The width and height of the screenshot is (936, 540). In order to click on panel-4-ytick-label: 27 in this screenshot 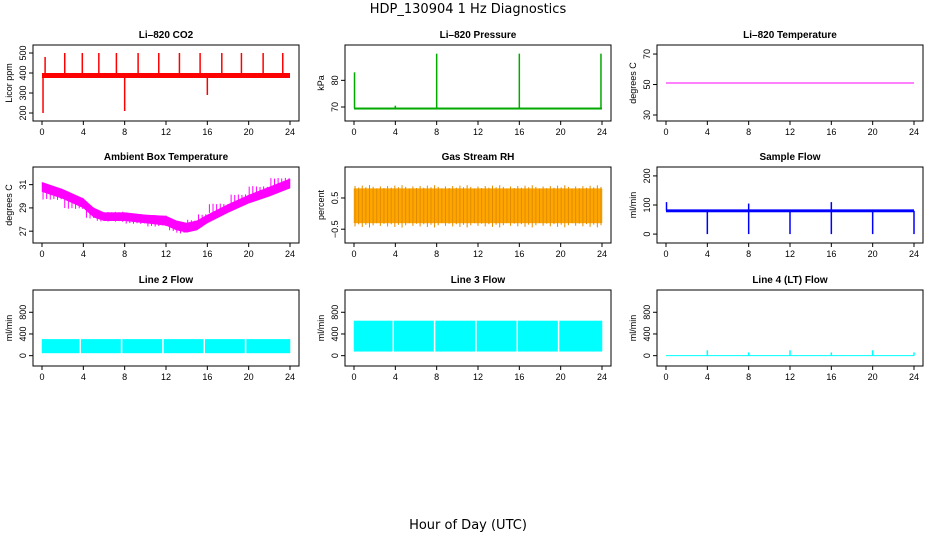, I will do `click(23, 231)`.